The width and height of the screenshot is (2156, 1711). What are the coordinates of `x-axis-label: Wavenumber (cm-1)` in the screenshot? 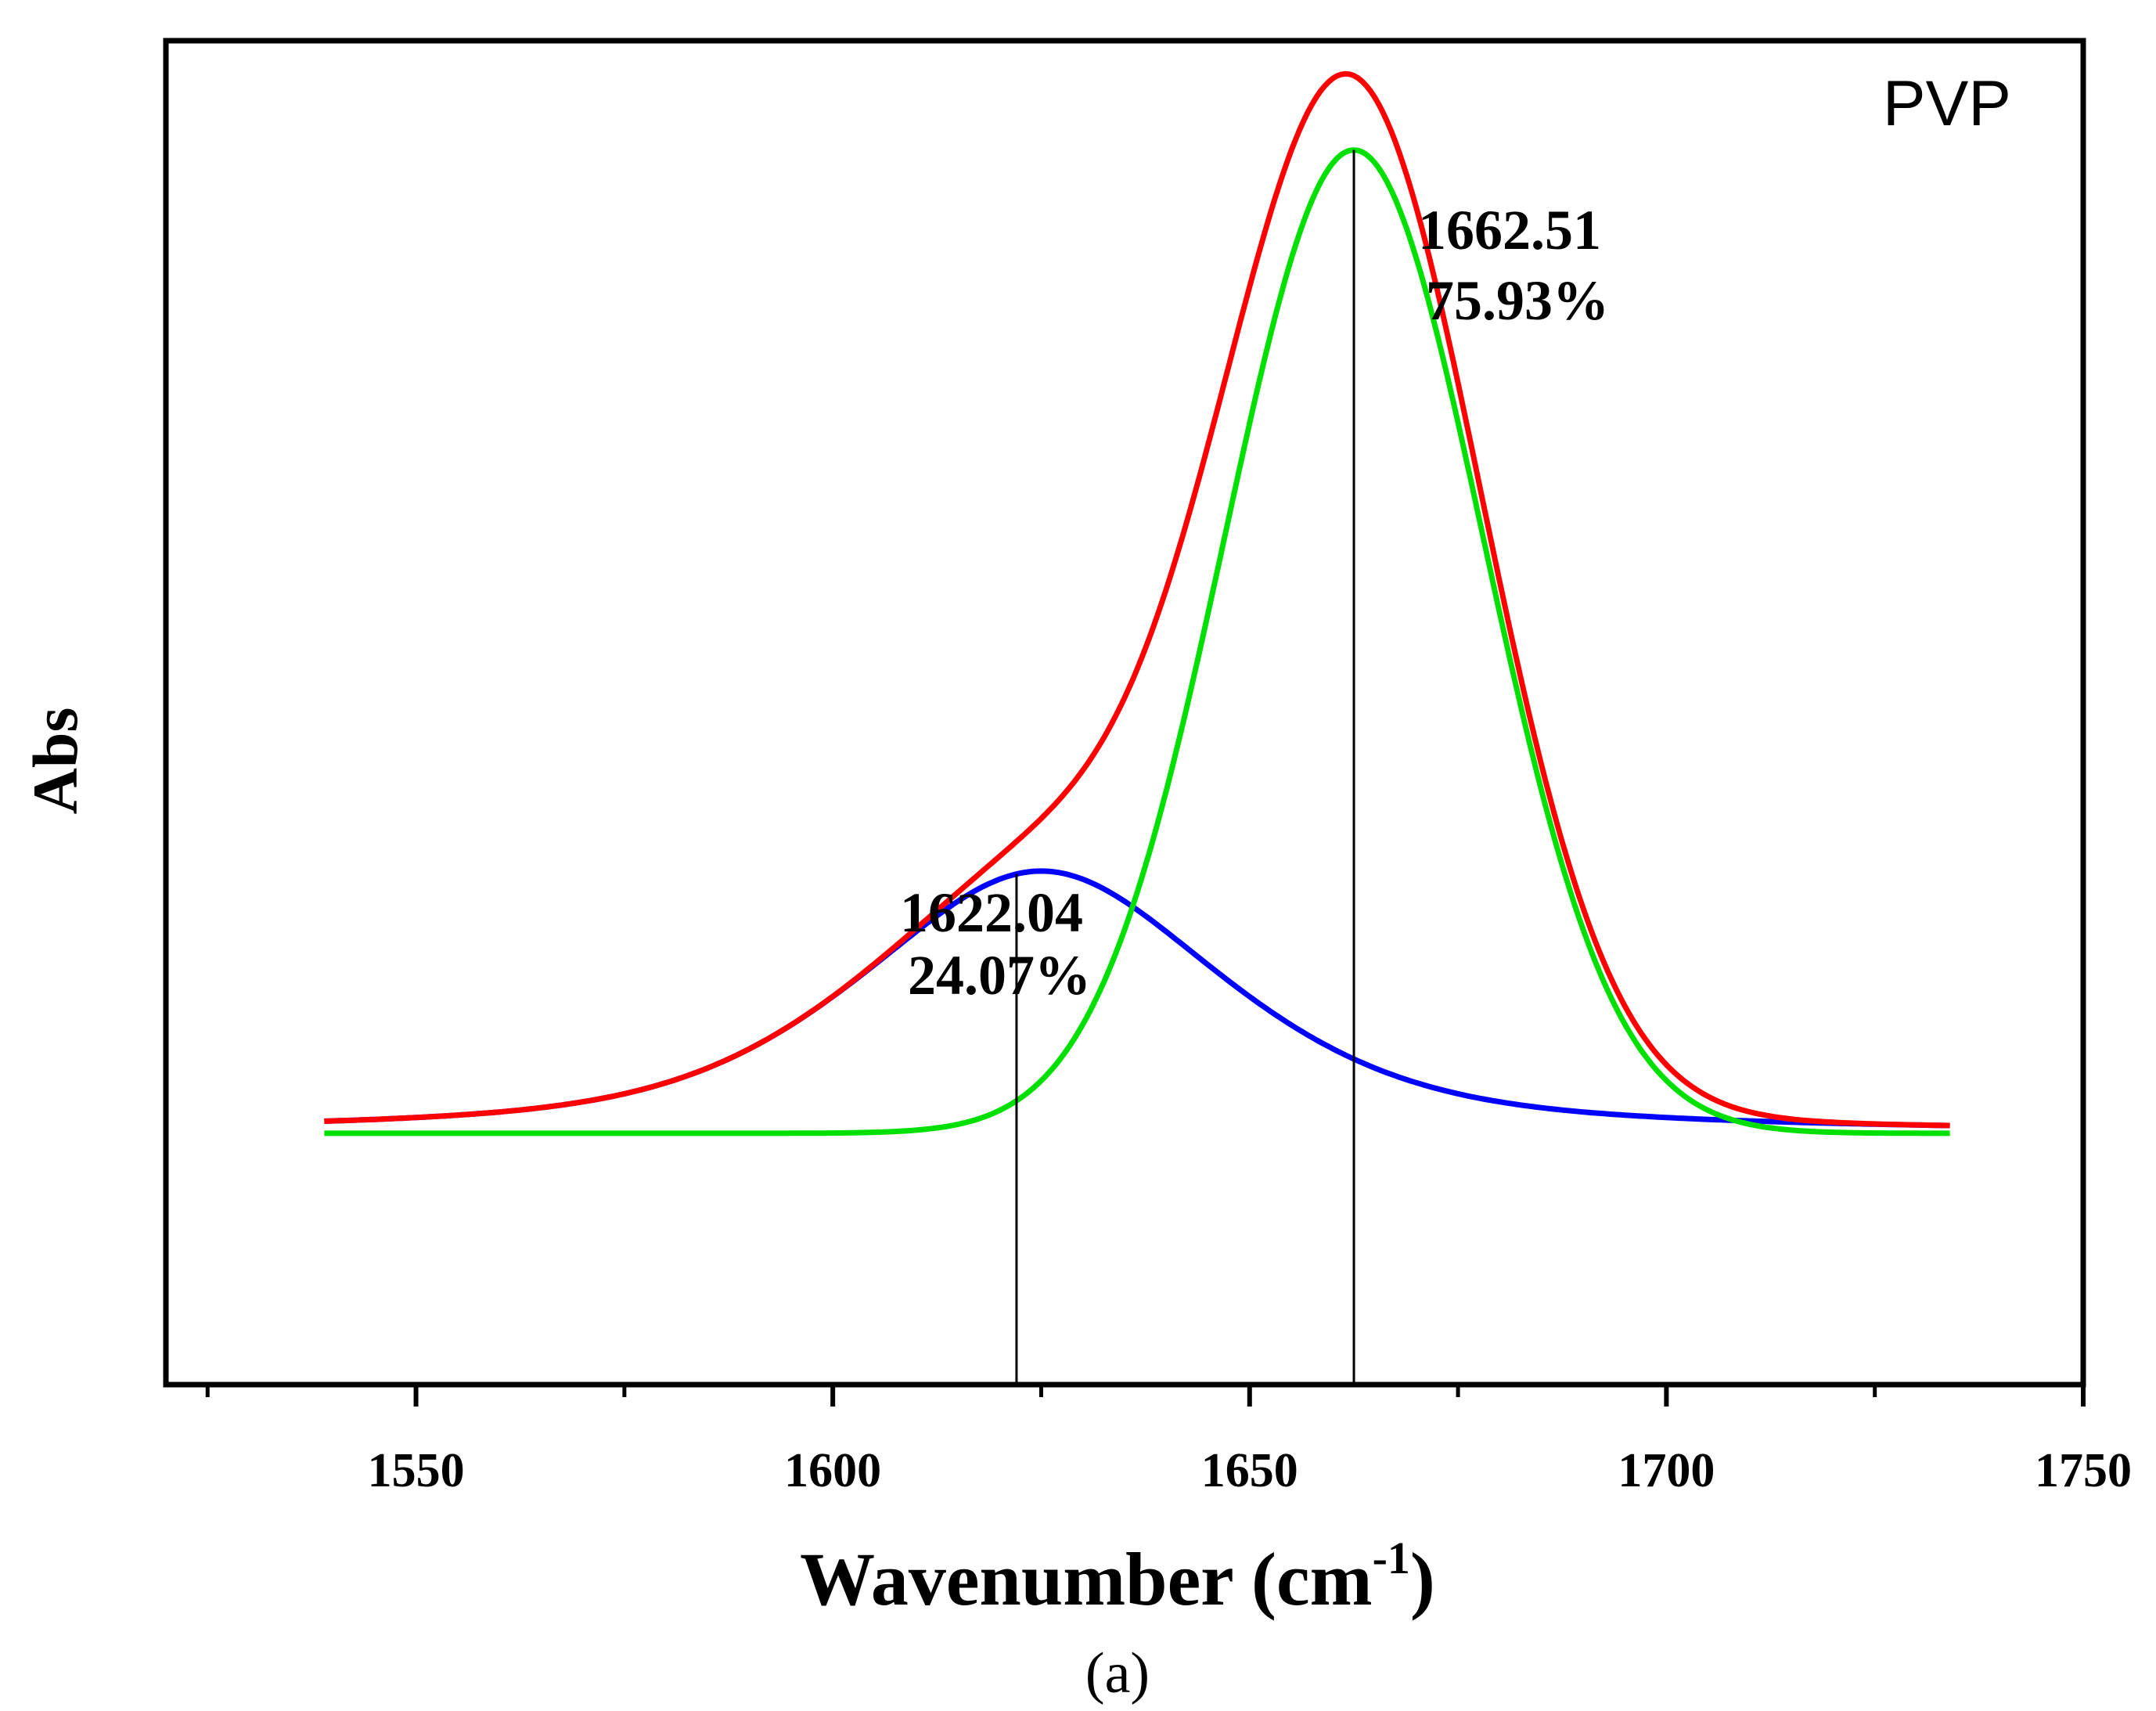 It's located at (1117, 1577).